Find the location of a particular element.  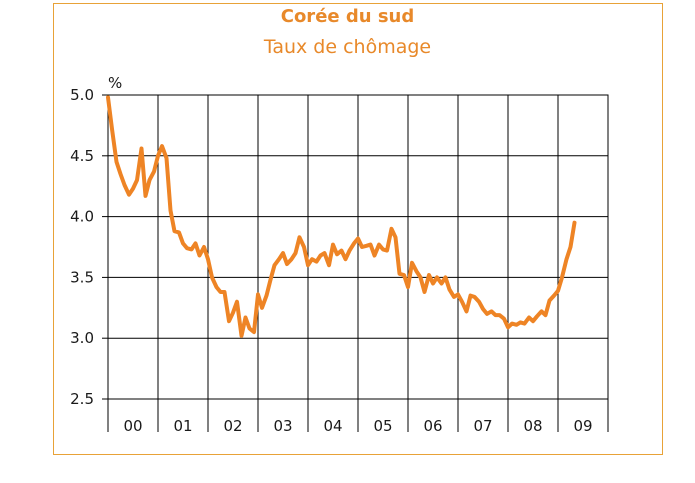

x-tick-label: 03 is located at coordinates (282, 426).